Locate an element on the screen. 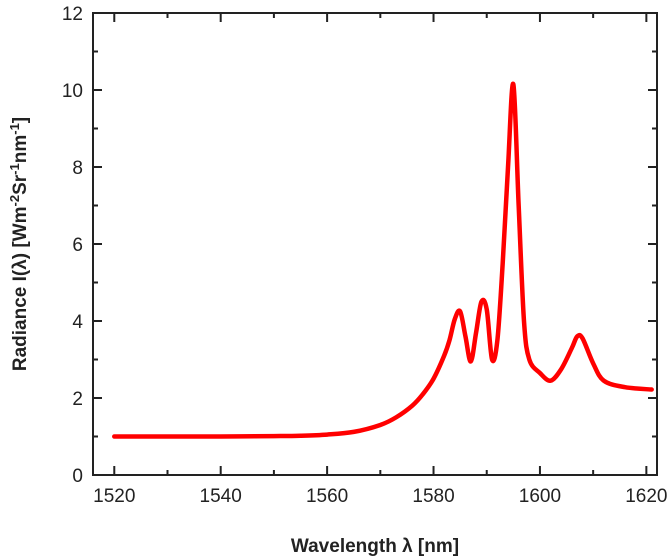 The width and height of the screenshot is (668, 559). y-label-part: Radiance I(λ) [Wm is located at coordinates (20, 288).